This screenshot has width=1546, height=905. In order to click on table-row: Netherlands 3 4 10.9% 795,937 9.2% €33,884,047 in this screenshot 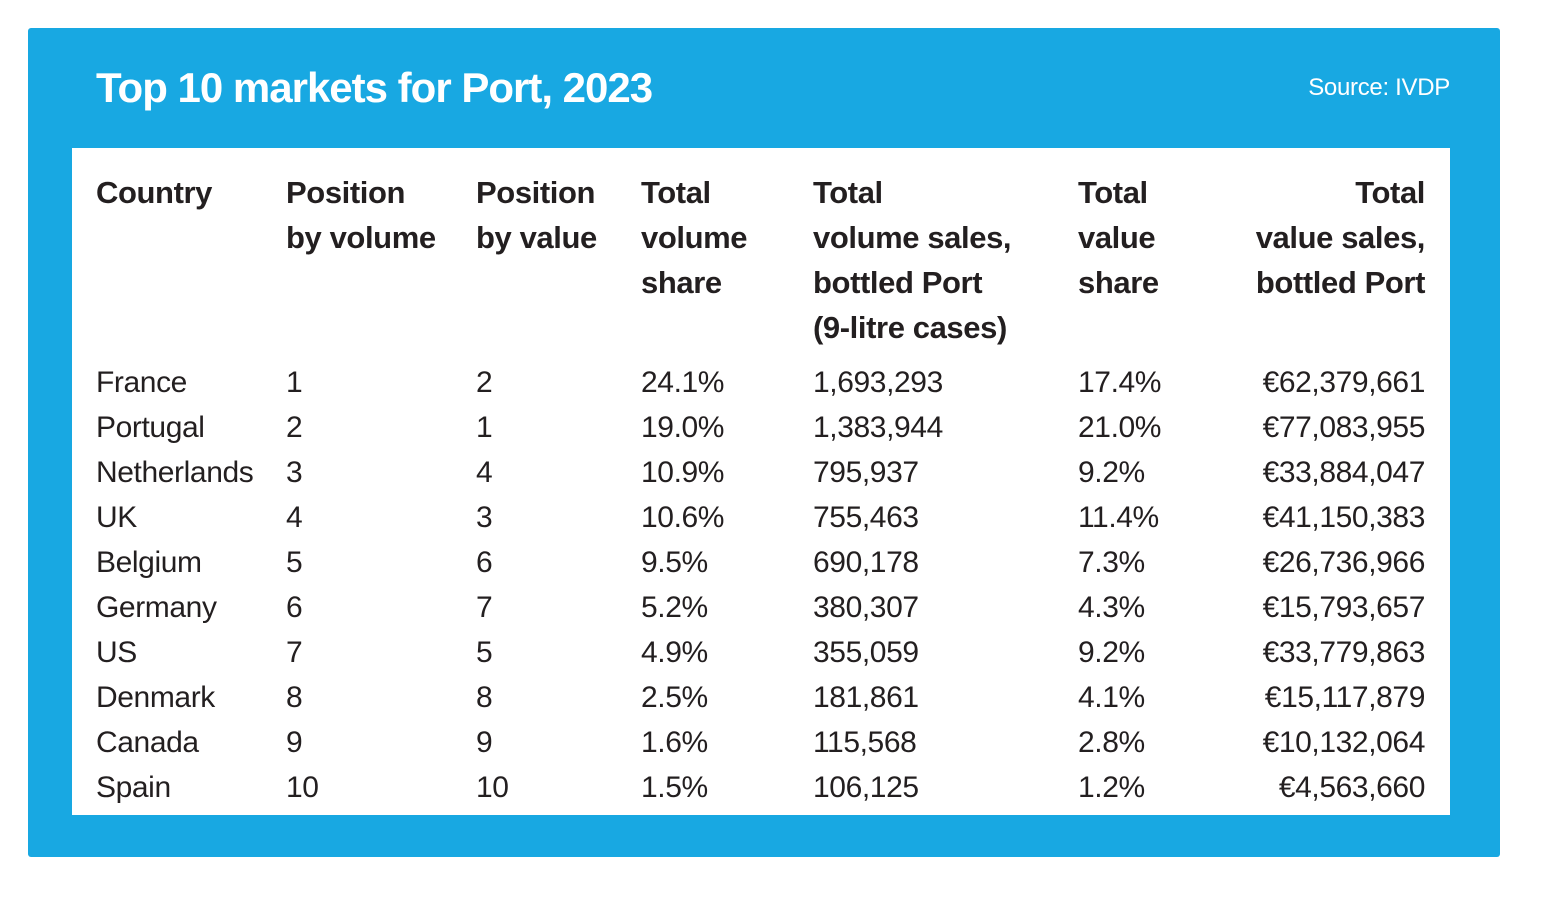, I will do `click(760, 472)`.